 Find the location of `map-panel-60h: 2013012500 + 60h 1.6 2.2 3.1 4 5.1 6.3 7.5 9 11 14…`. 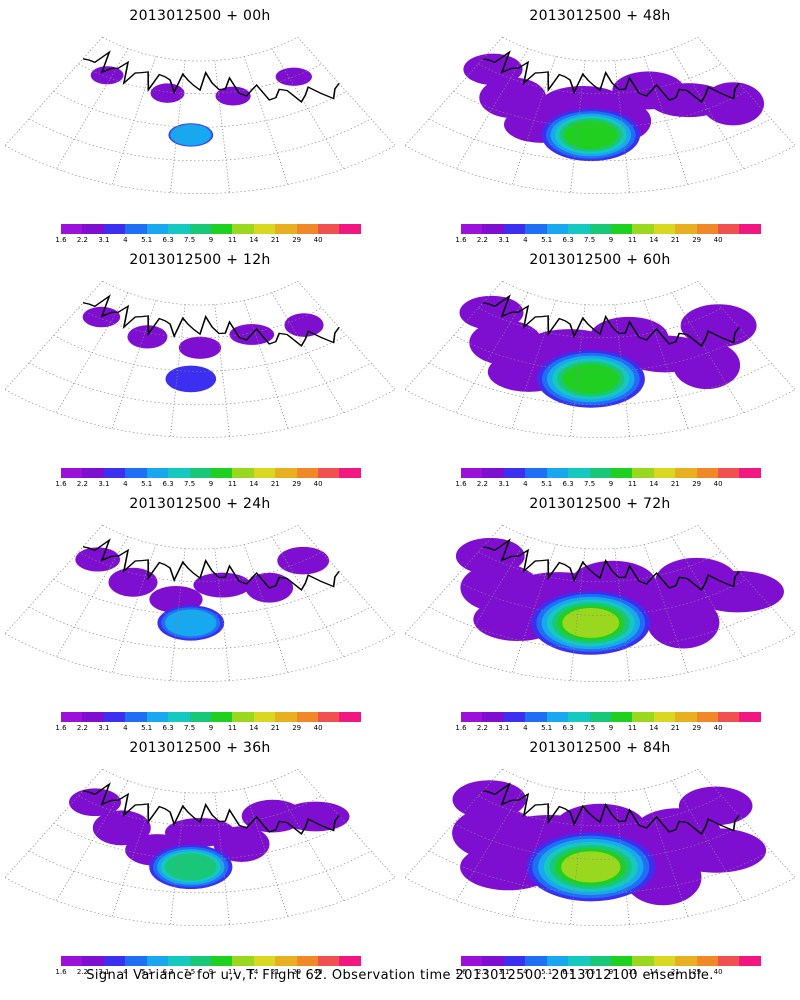

map-panel-60h: 2013012500 + 60h 1.6 2.2 3.1 4 5.1 6.3 7.5 9 11 14… is located at coordinates (600, 366).